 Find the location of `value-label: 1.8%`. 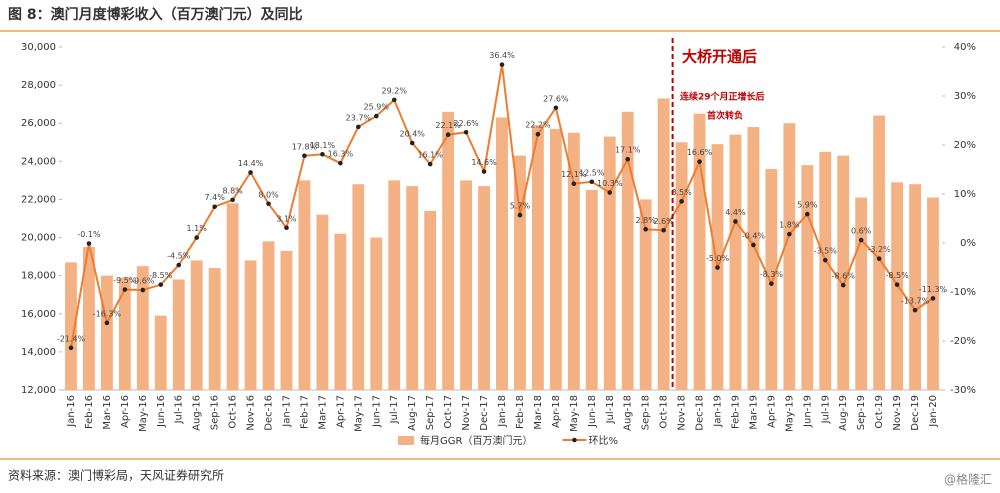

value-label: 1.8% is located at coordinates (789, 225).